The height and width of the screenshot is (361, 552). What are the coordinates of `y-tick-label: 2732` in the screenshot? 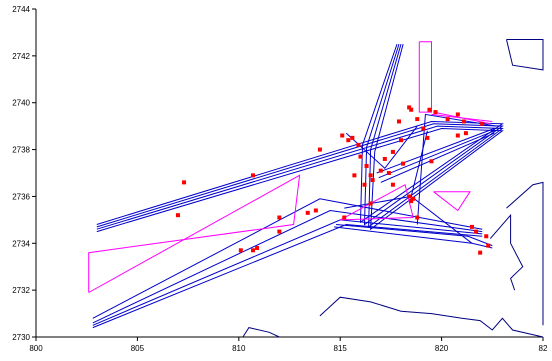 It's located at (21, 290).